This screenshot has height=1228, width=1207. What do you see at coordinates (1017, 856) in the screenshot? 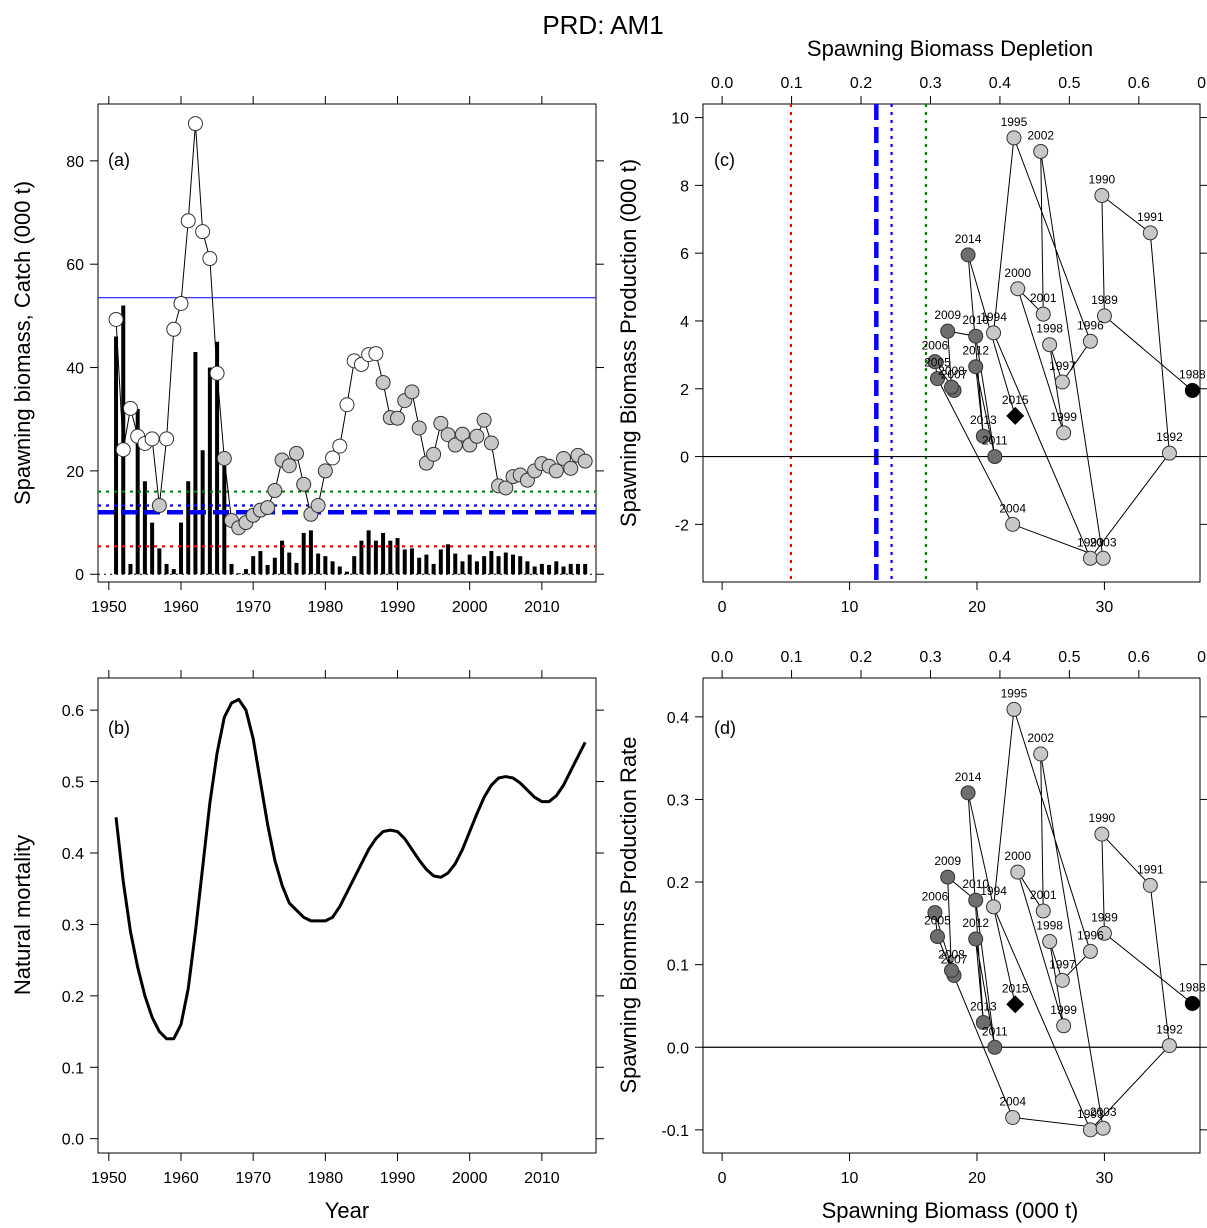
I see `year-label: 2000` at bounding box center [1017, 856].